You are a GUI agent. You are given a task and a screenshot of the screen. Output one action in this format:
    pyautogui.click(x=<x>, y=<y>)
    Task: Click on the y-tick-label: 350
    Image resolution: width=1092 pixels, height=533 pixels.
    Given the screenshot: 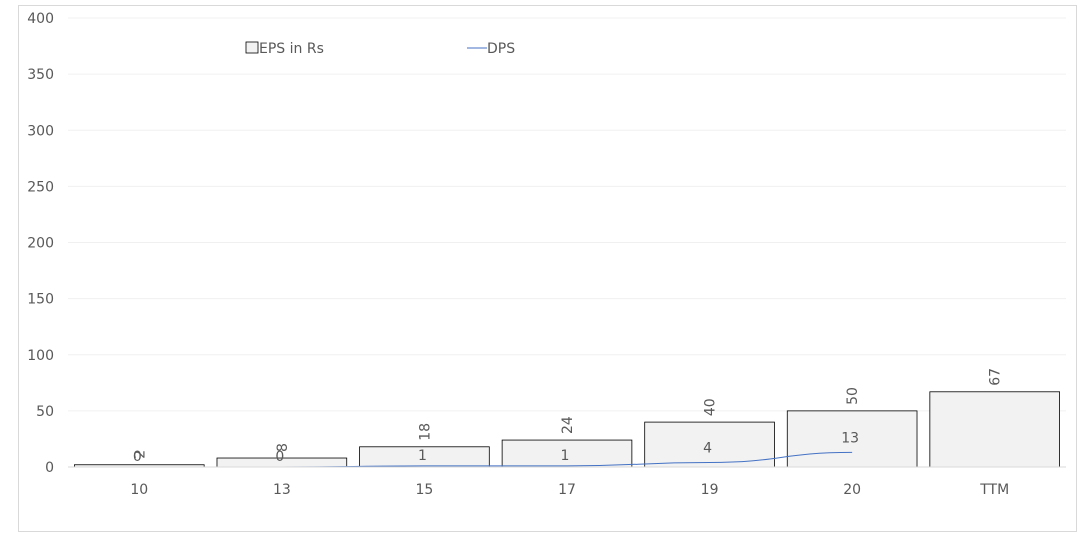 What is the action you would take?
    pyautogui.click(x=40, y=75)
    